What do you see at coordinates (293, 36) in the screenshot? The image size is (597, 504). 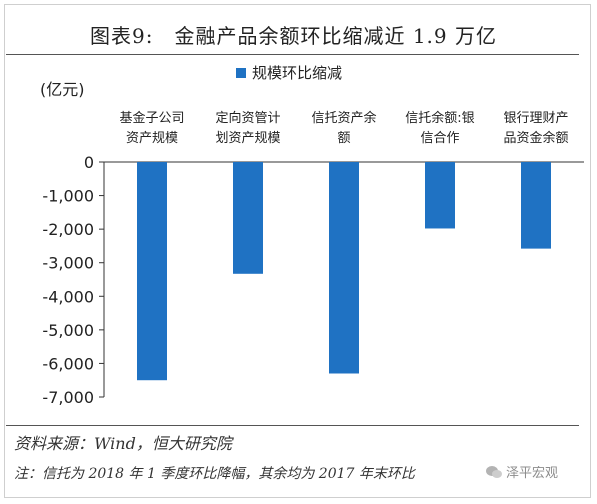 I see `figure-title: 图表9: 金融产品余额环比缩减近 1.9 万亿` at bounding box center [293, 36].